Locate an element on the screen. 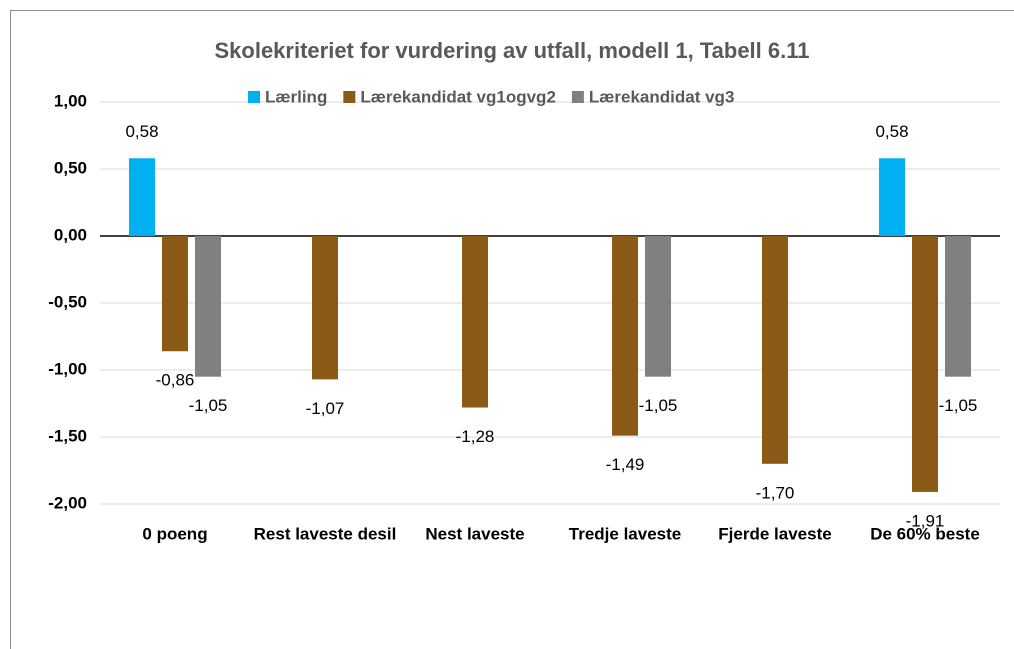 The image size is (1014, 649). x-tick-label: 0 poeng is located at coordinates (174, 533).